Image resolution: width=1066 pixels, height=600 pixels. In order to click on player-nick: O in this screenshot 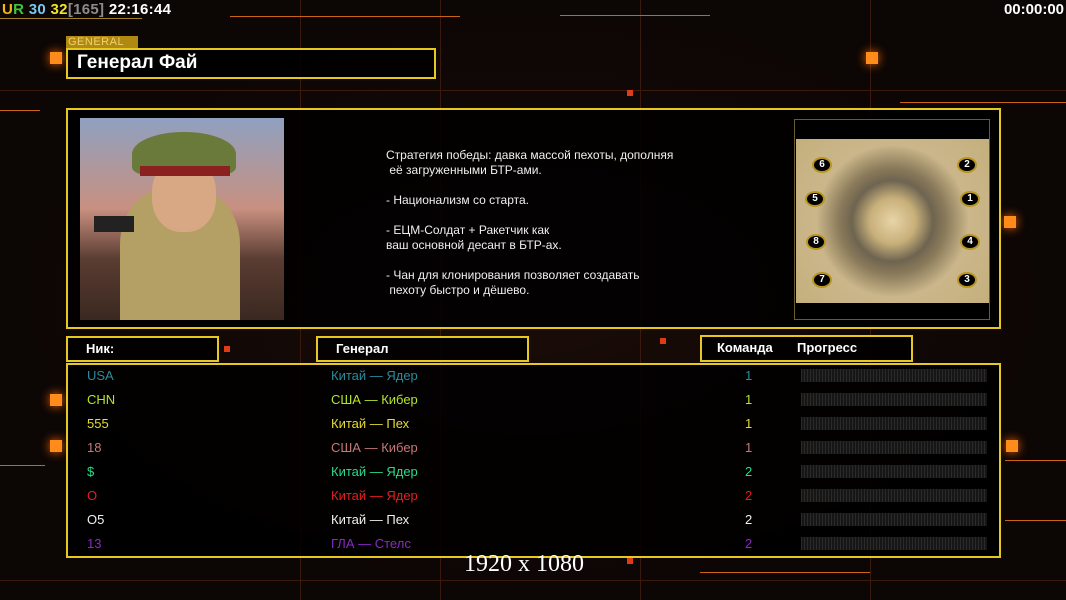, I will do `click(92, 495)`.